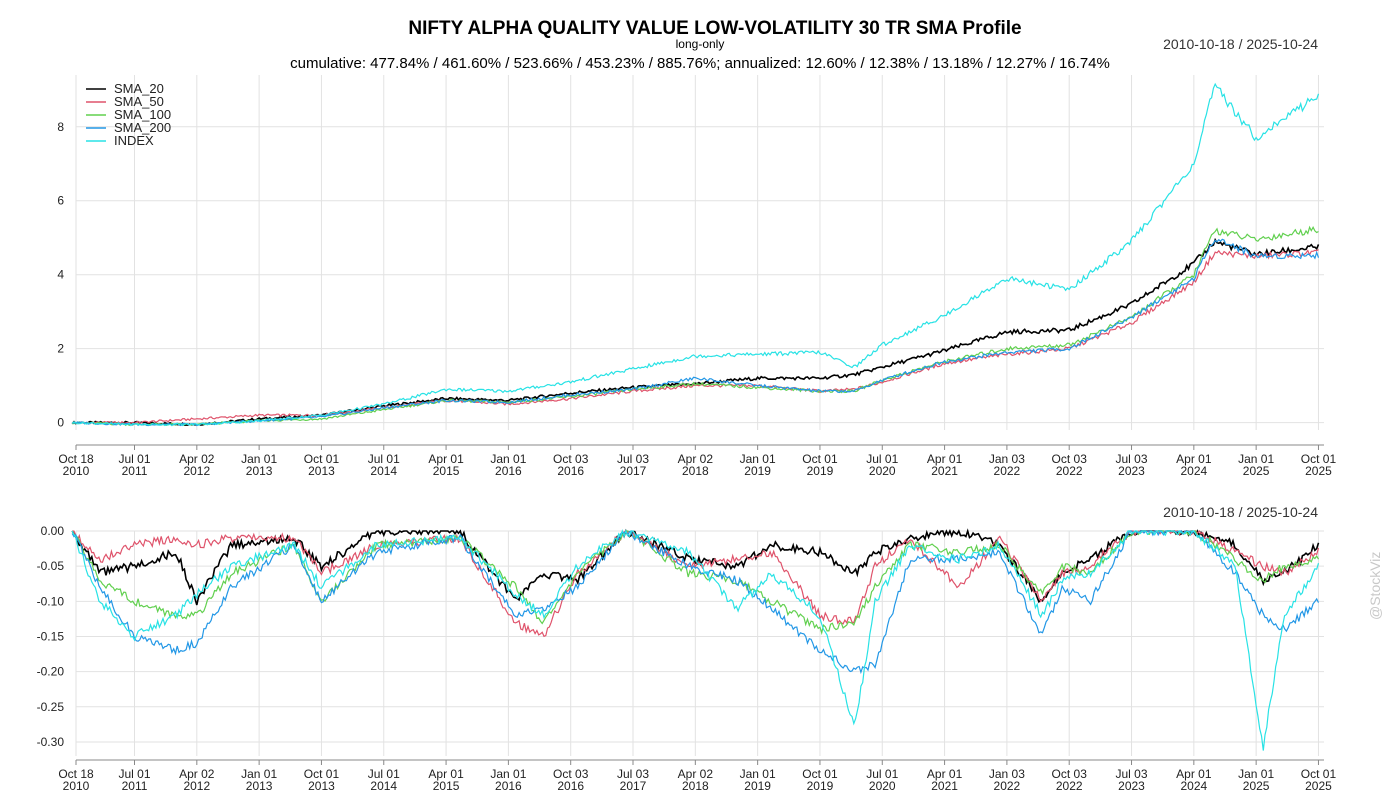 This screenshot has width=1400, height=800. Describe the element at coordinates (1131, 471) in the screenshot. I see `x-tick-label-year: 2023` at that location.